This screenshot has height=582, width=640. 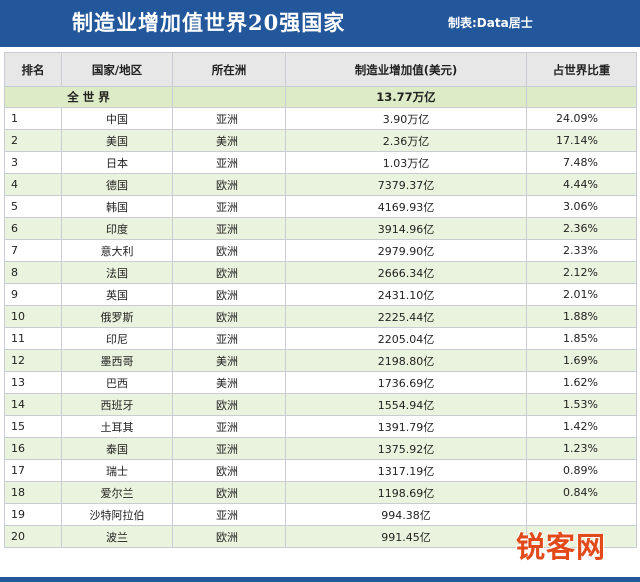 I want to click on table-row: 14 西班牙 欧洲 1554.94亿 1.53%, so click(x=320, y=404).